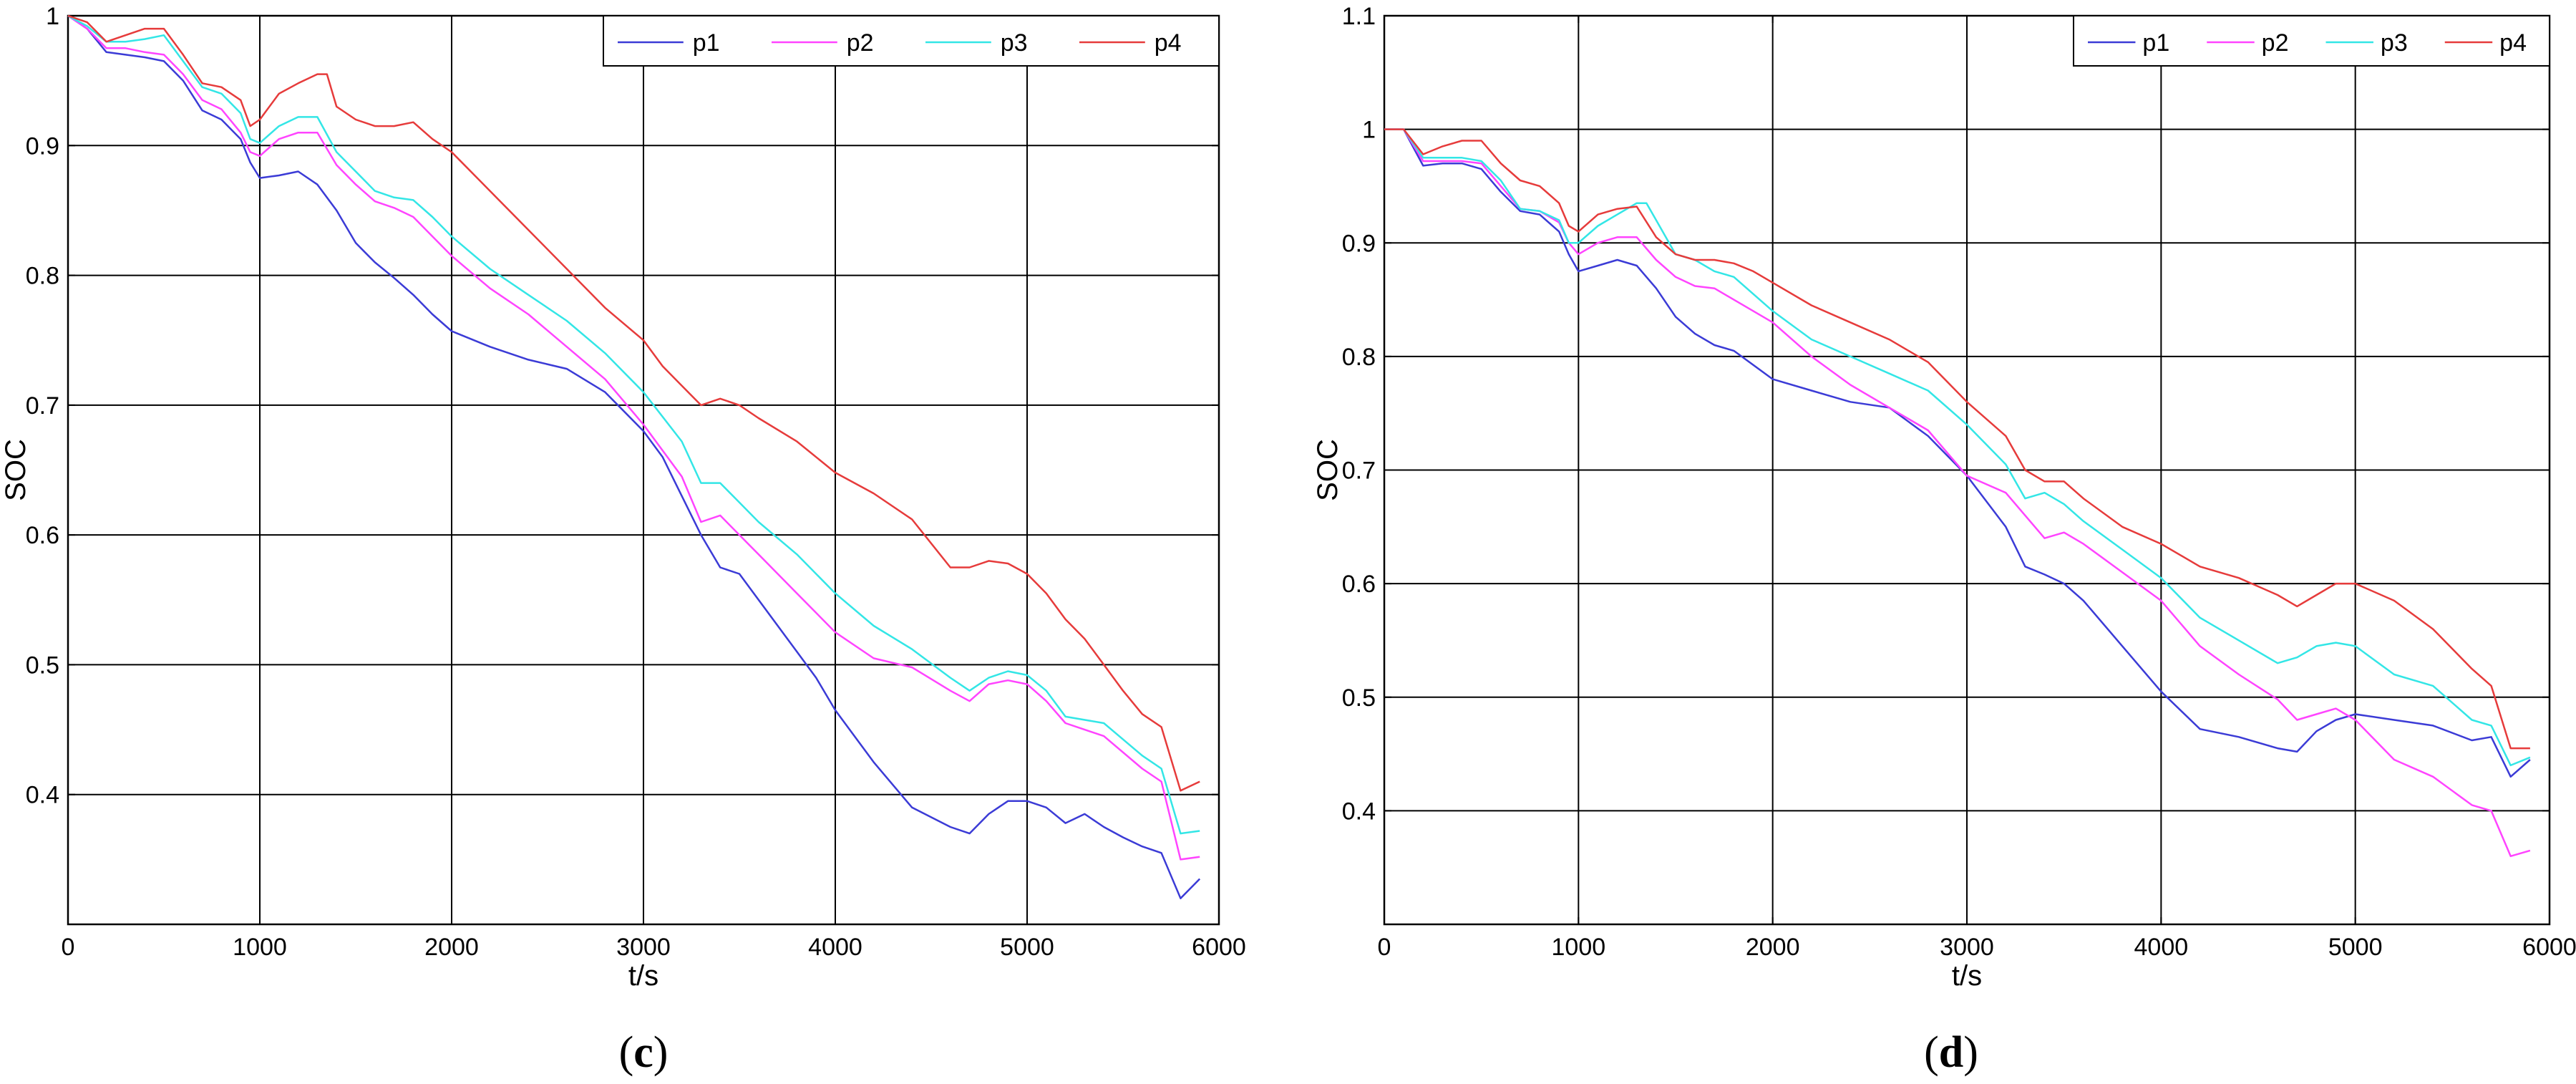  I want to click on panel-caption: (c), so click(644, 1052).